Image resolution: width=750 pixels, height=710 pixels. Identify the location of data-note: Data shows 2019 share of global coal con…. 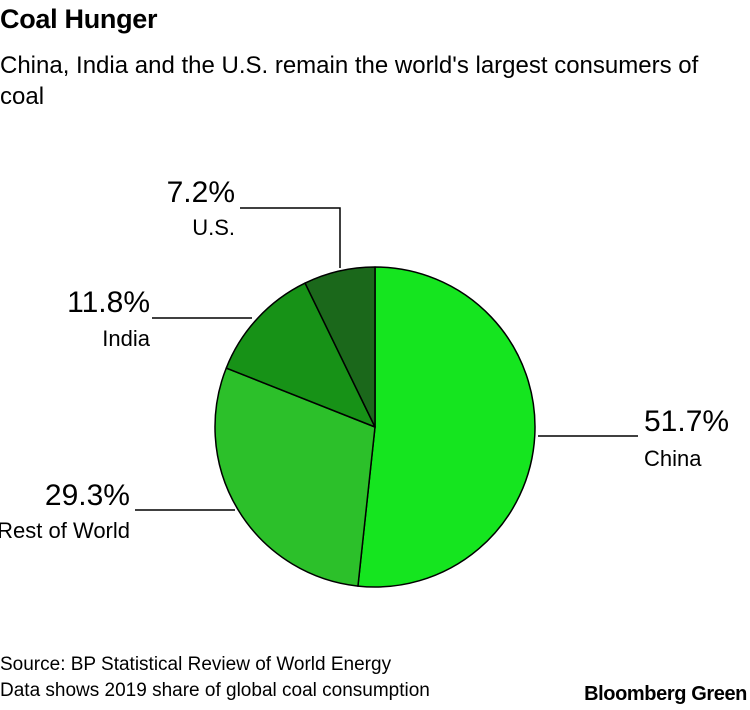
(215, 690).